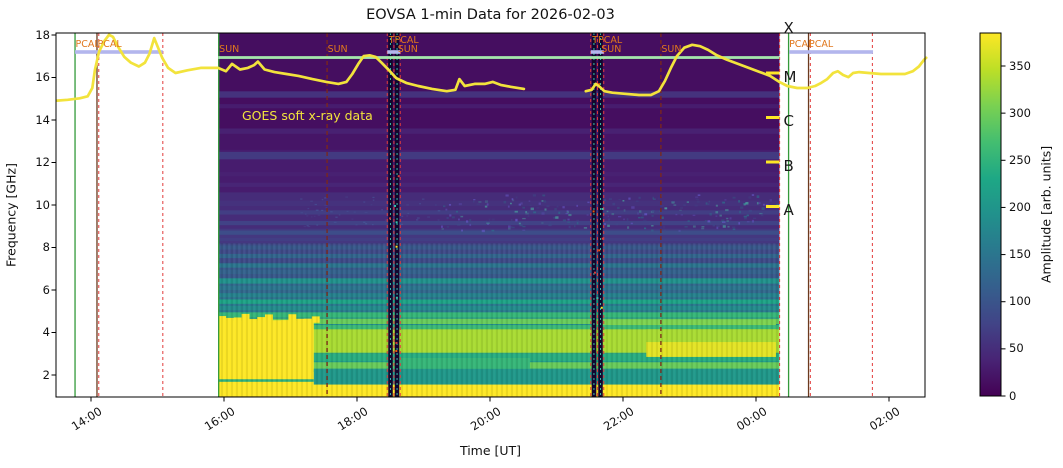 The height and width of the screenshot is (468, 1063). What do you see at coordinates (46, 247) in the screenshot?
I see `y-tick-label: 8` at bounding box center [46, 247].